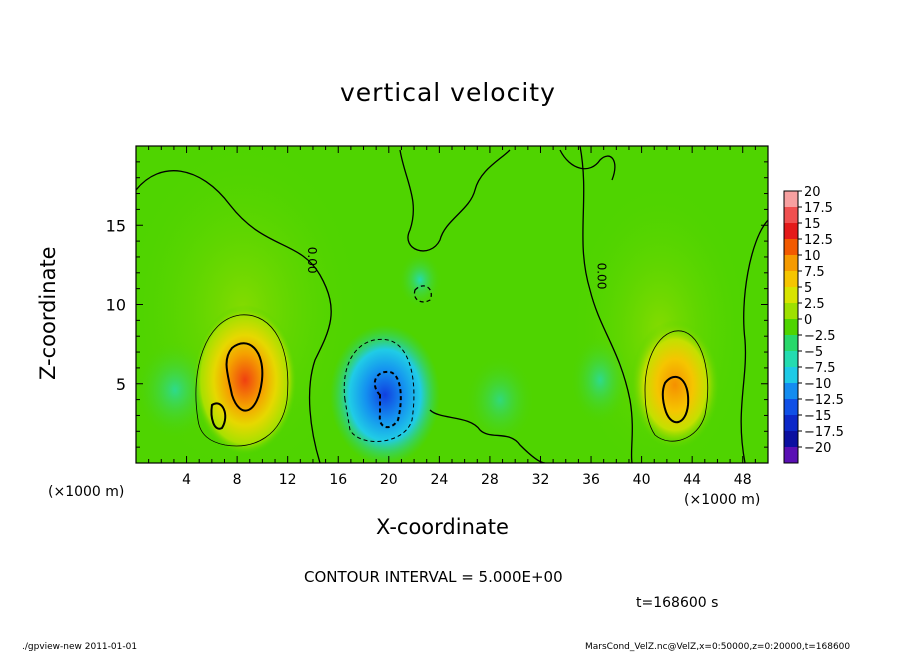 This screenshot has width=904, height=654. I want to click on footer-left: ./gpview-new 2011-01-01, so click(80, 647).